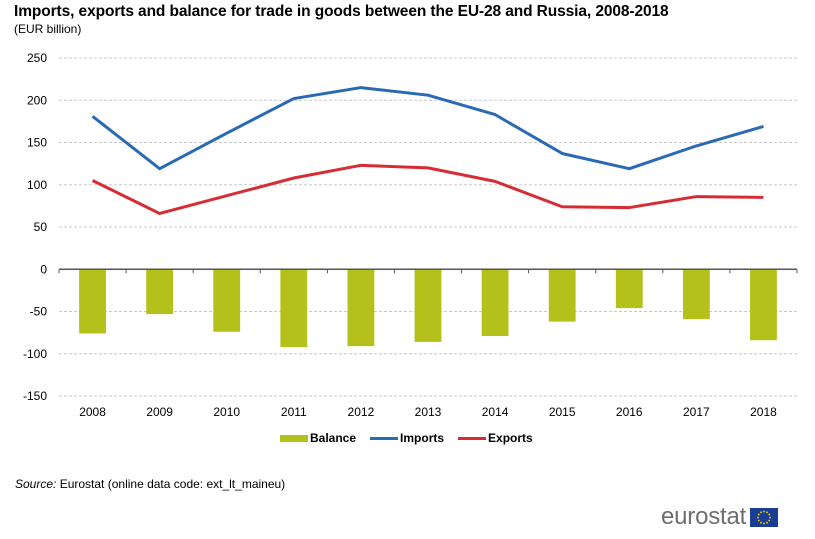 The height and width of the screenshot is (539, 815). Describe the element at coordinates (361, 412) in the screenshot. I see `x-tick-label: 2012` at that location.